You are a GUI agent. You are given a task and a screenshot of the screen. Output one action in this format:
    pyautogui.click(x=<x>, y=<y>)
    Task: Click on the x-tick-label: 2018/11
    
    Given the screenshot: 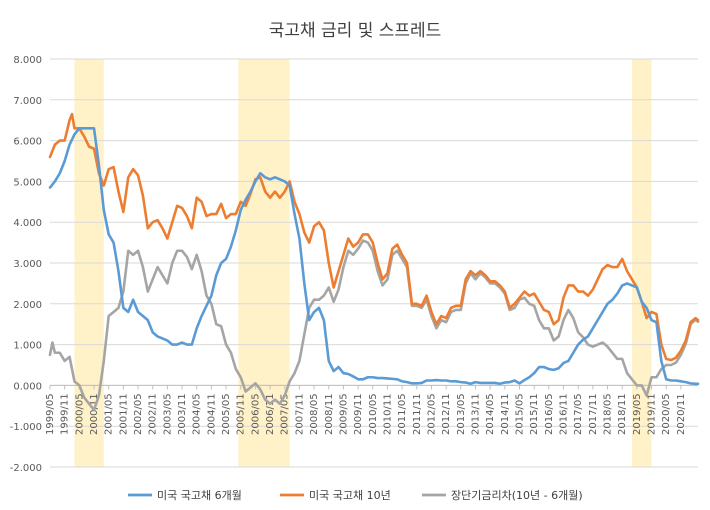 What is the action you would take?
    pyautogui.click(x=622, y=414)
    